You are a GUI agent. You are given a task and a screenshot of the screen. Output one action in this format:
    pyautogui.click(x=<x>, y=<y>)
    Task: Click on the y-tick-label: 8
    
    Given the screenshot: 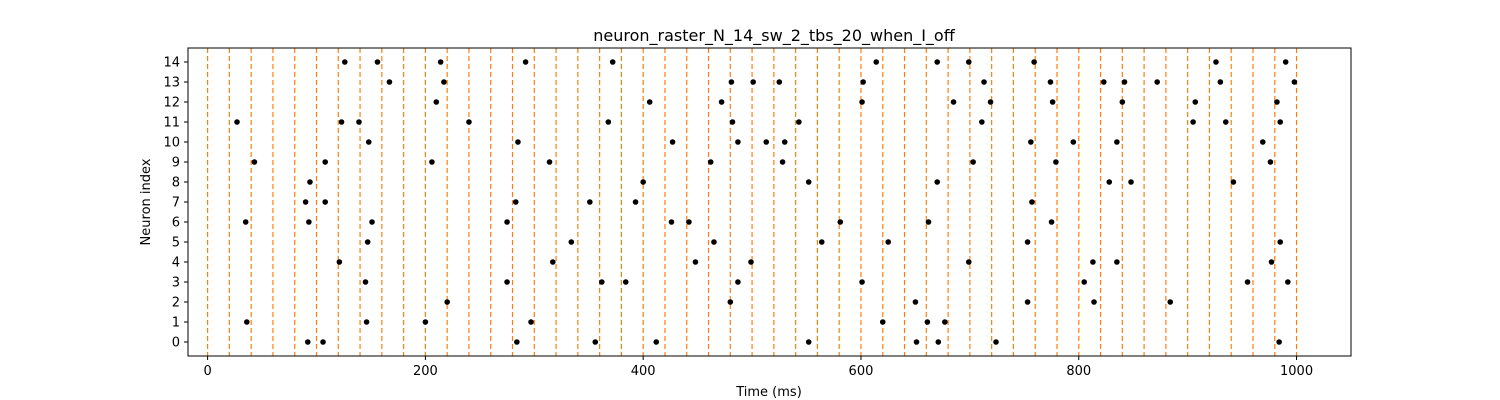 What is the action you would take?
    pyautogui.click(x=176, y=183)
    